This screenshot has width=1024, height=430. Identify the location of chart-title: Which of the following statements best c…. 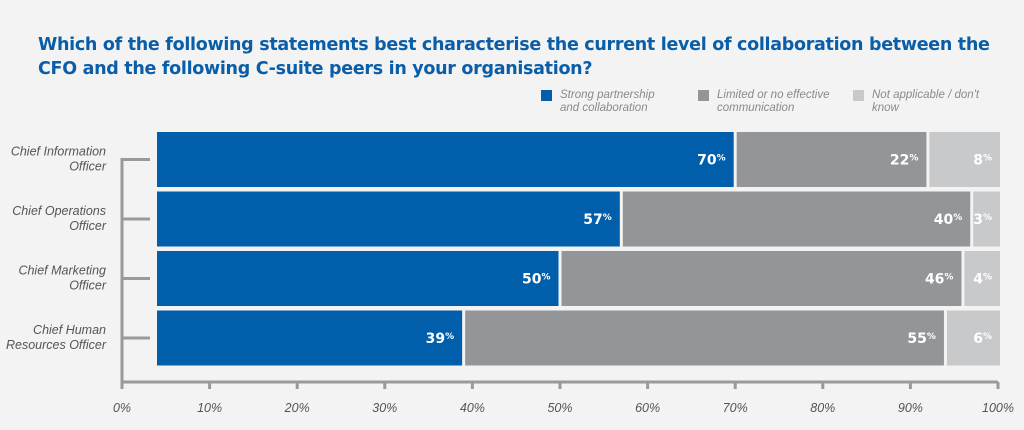
(514, 57).